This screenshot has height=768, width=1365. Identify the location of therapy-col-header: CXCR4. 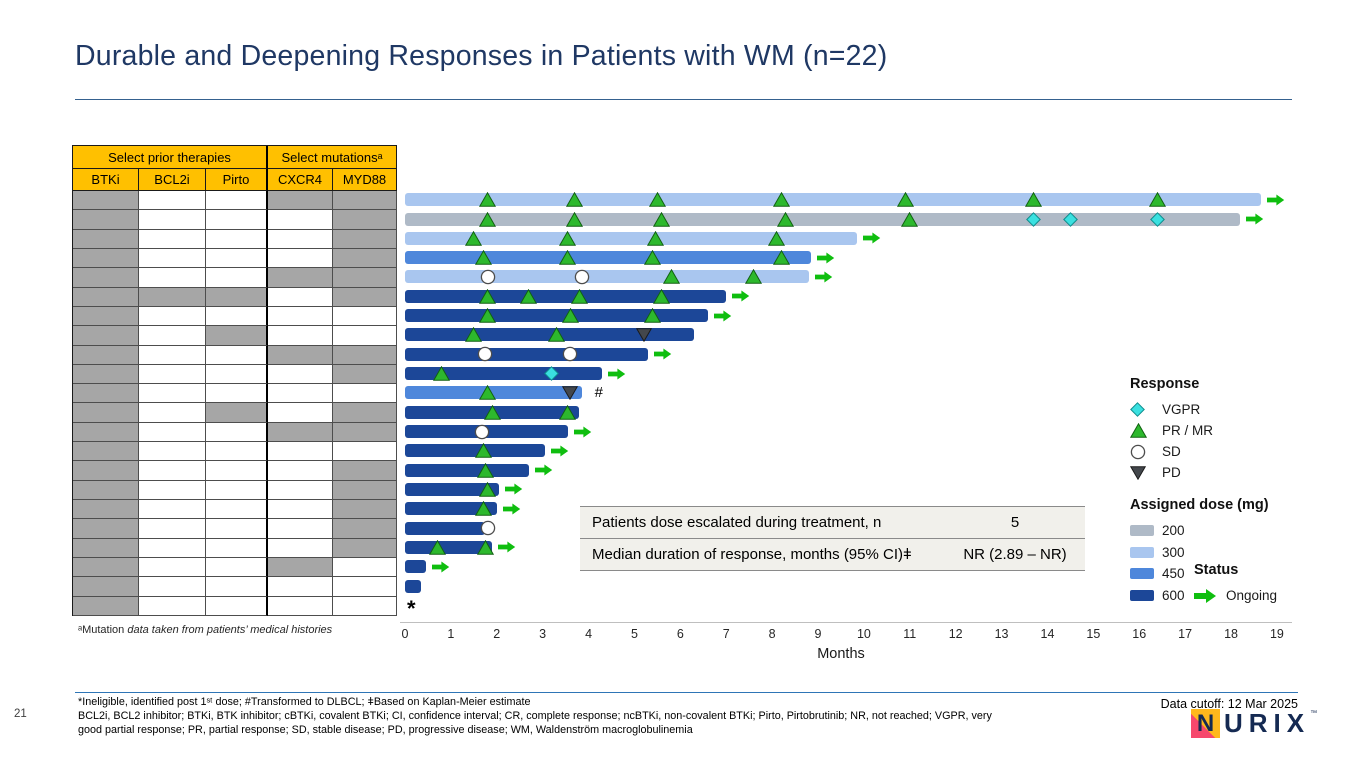
(300, 180).